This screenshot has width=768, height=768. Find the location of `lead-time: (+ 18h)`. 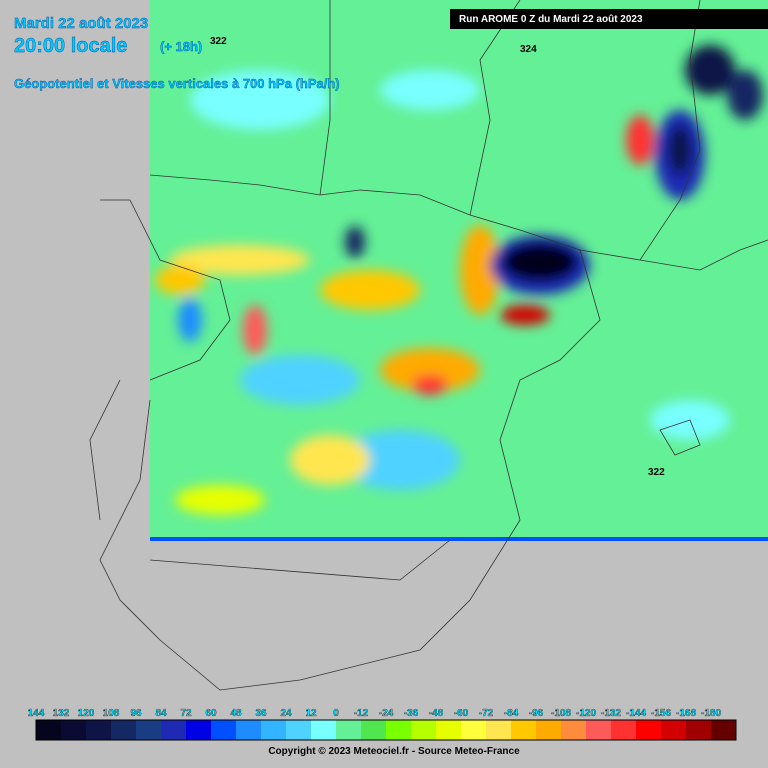

lead-time: (+ 18h) is located at coordinates (181, 46).